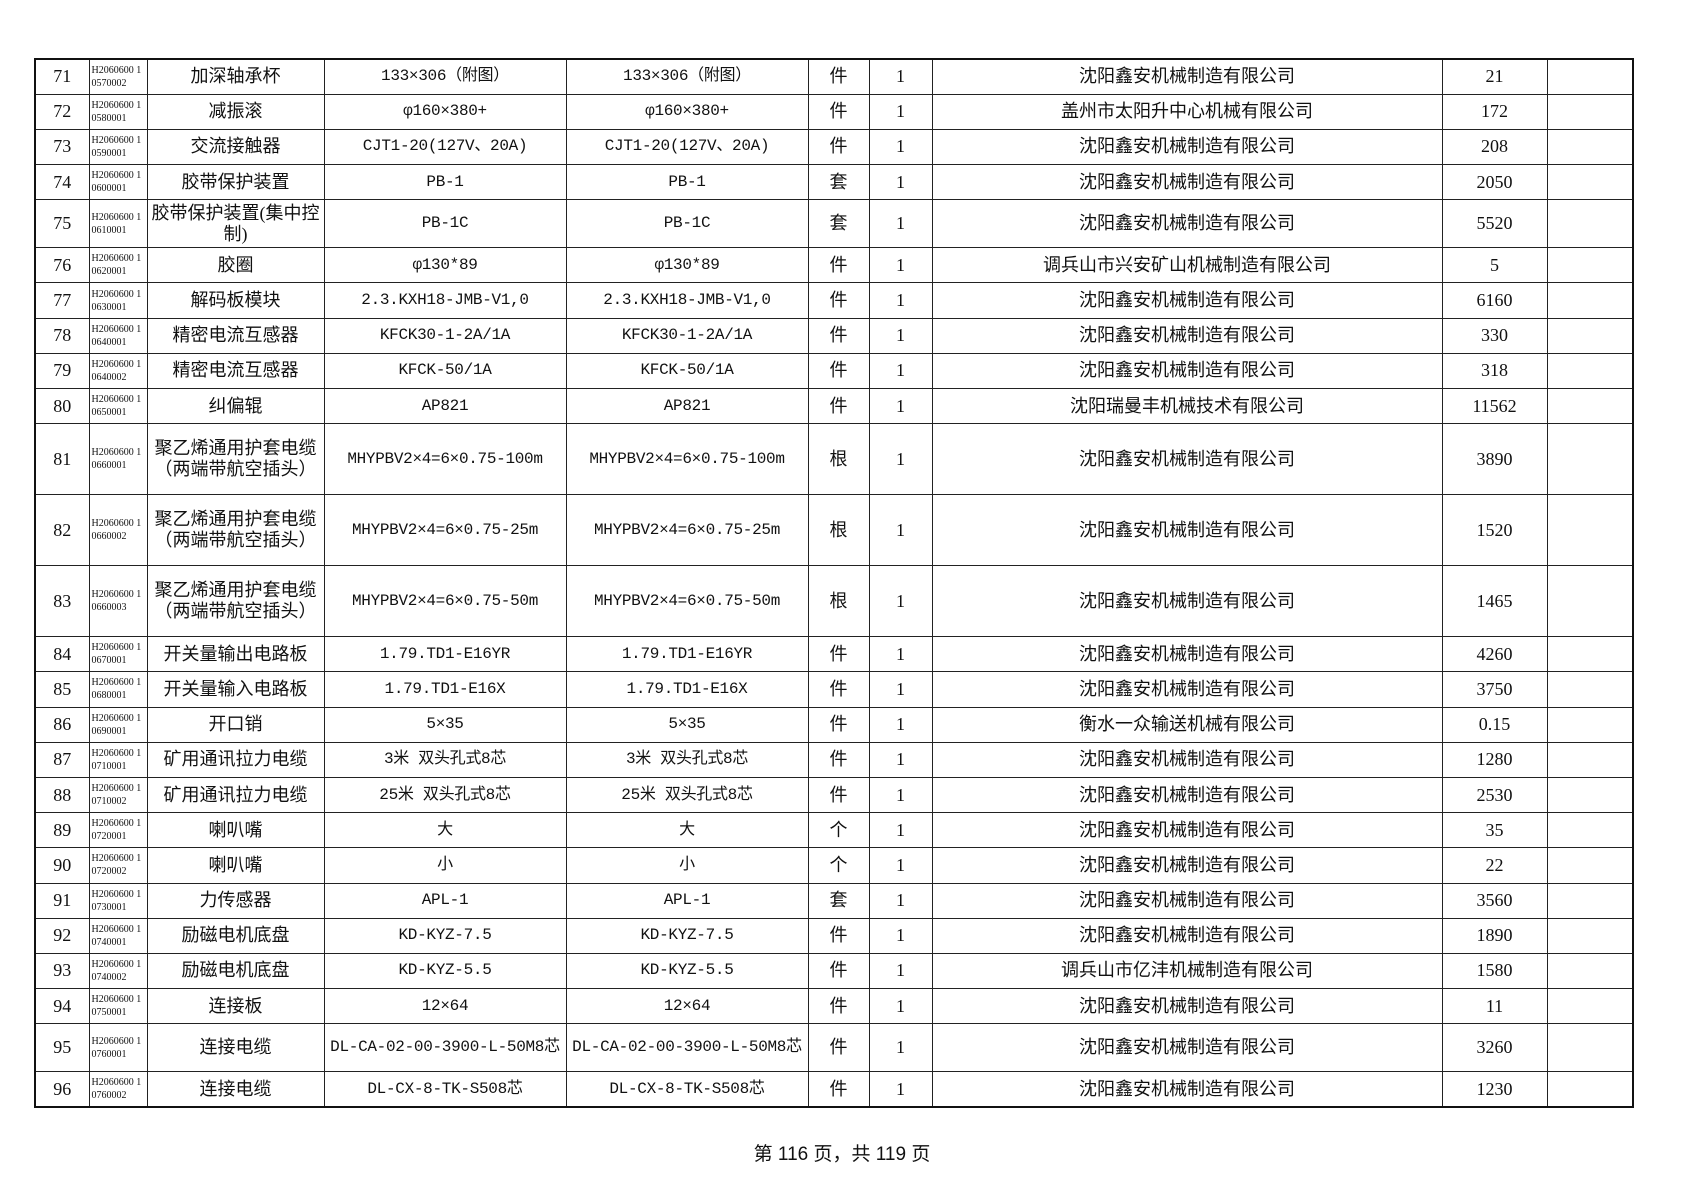  I want to click on row-number-cell: 82, so click(62, 530).